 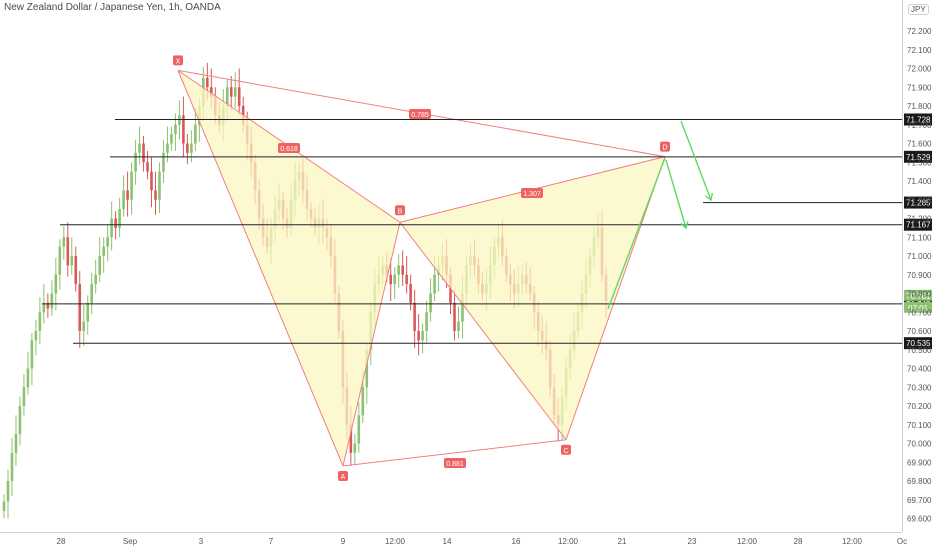 I want to click on price-tick-label: 71.200, so click(x=919, y=219).